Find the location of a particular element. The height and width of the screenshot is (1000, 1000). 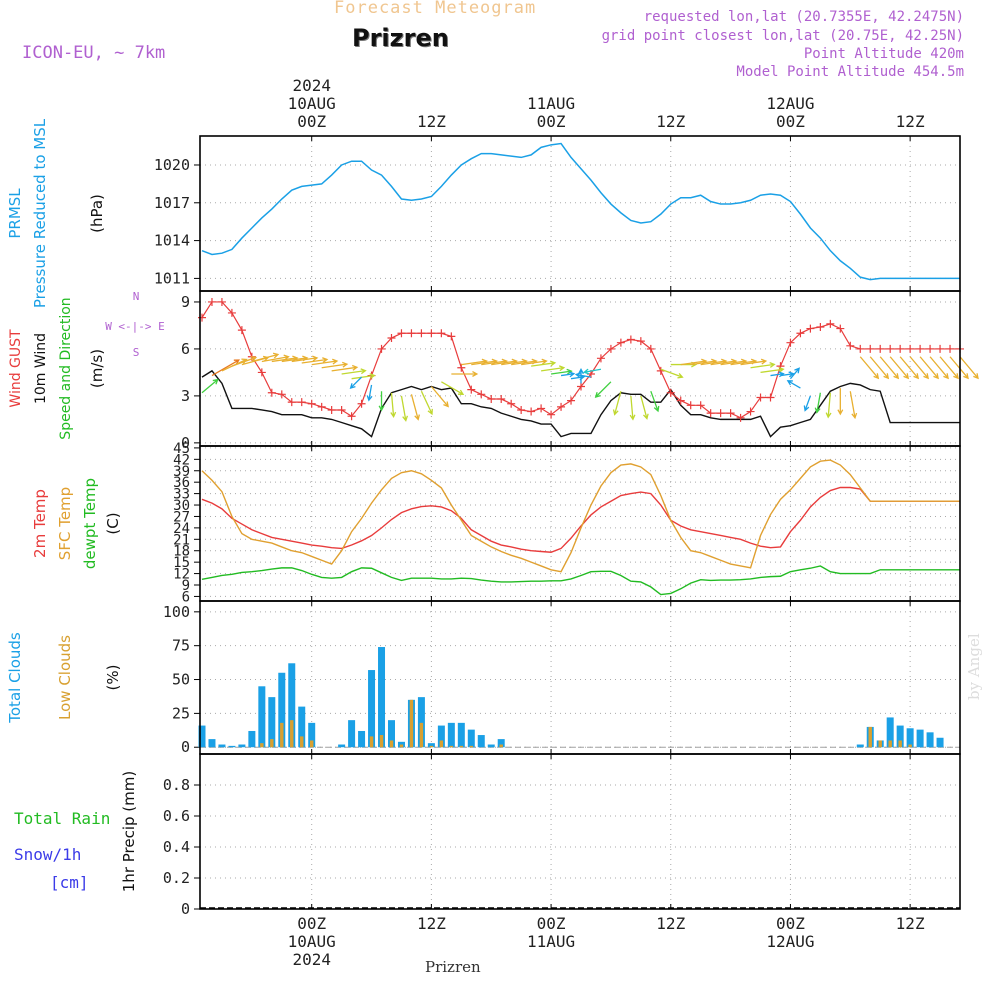

y-tick-label: 25 is located at coordinates (181, 713).